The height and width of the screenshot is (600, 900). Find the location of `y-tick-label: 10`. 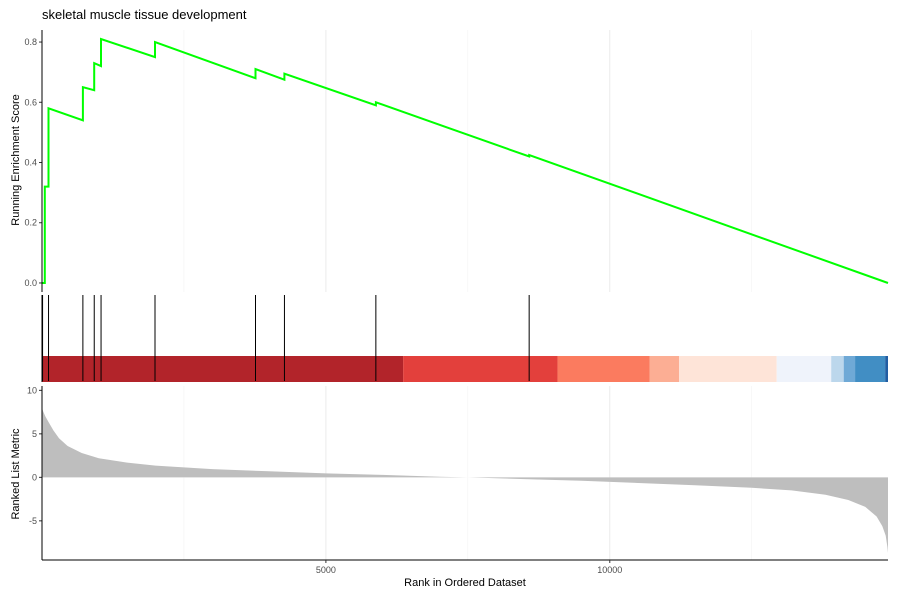

y-tick-label: 10 is located at coordinates (32, 390).